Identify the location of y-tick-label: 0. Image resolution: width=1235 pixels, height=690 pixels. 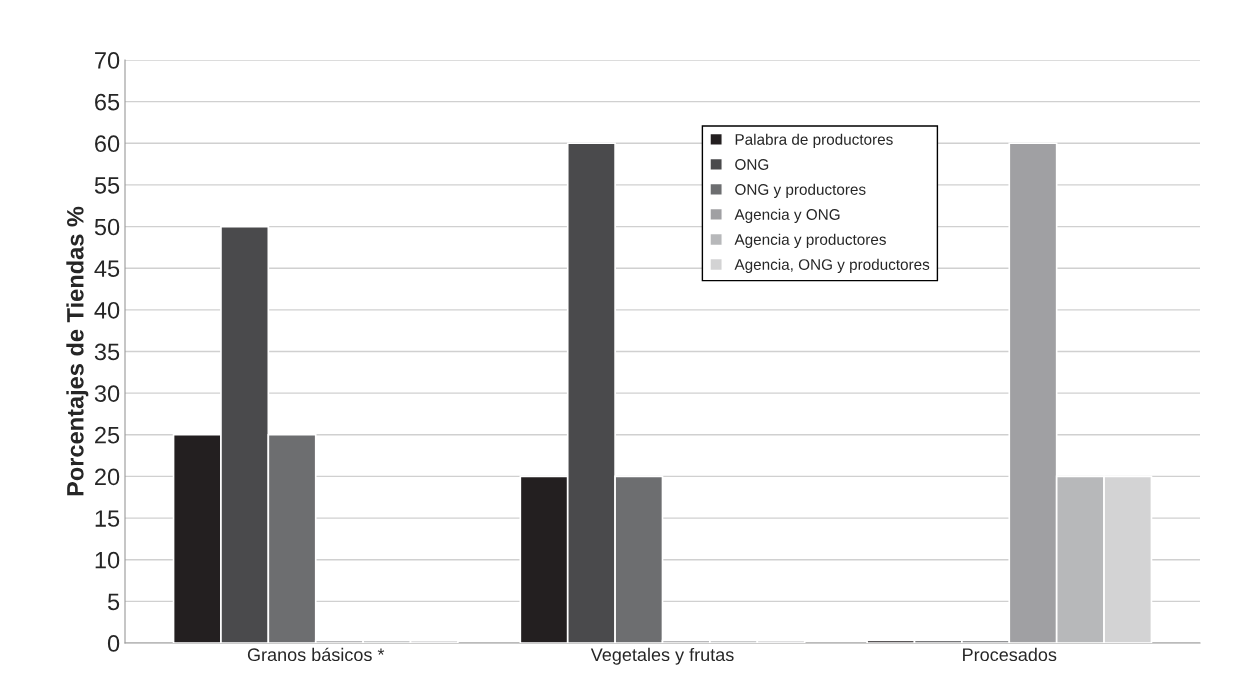
(113, 643).